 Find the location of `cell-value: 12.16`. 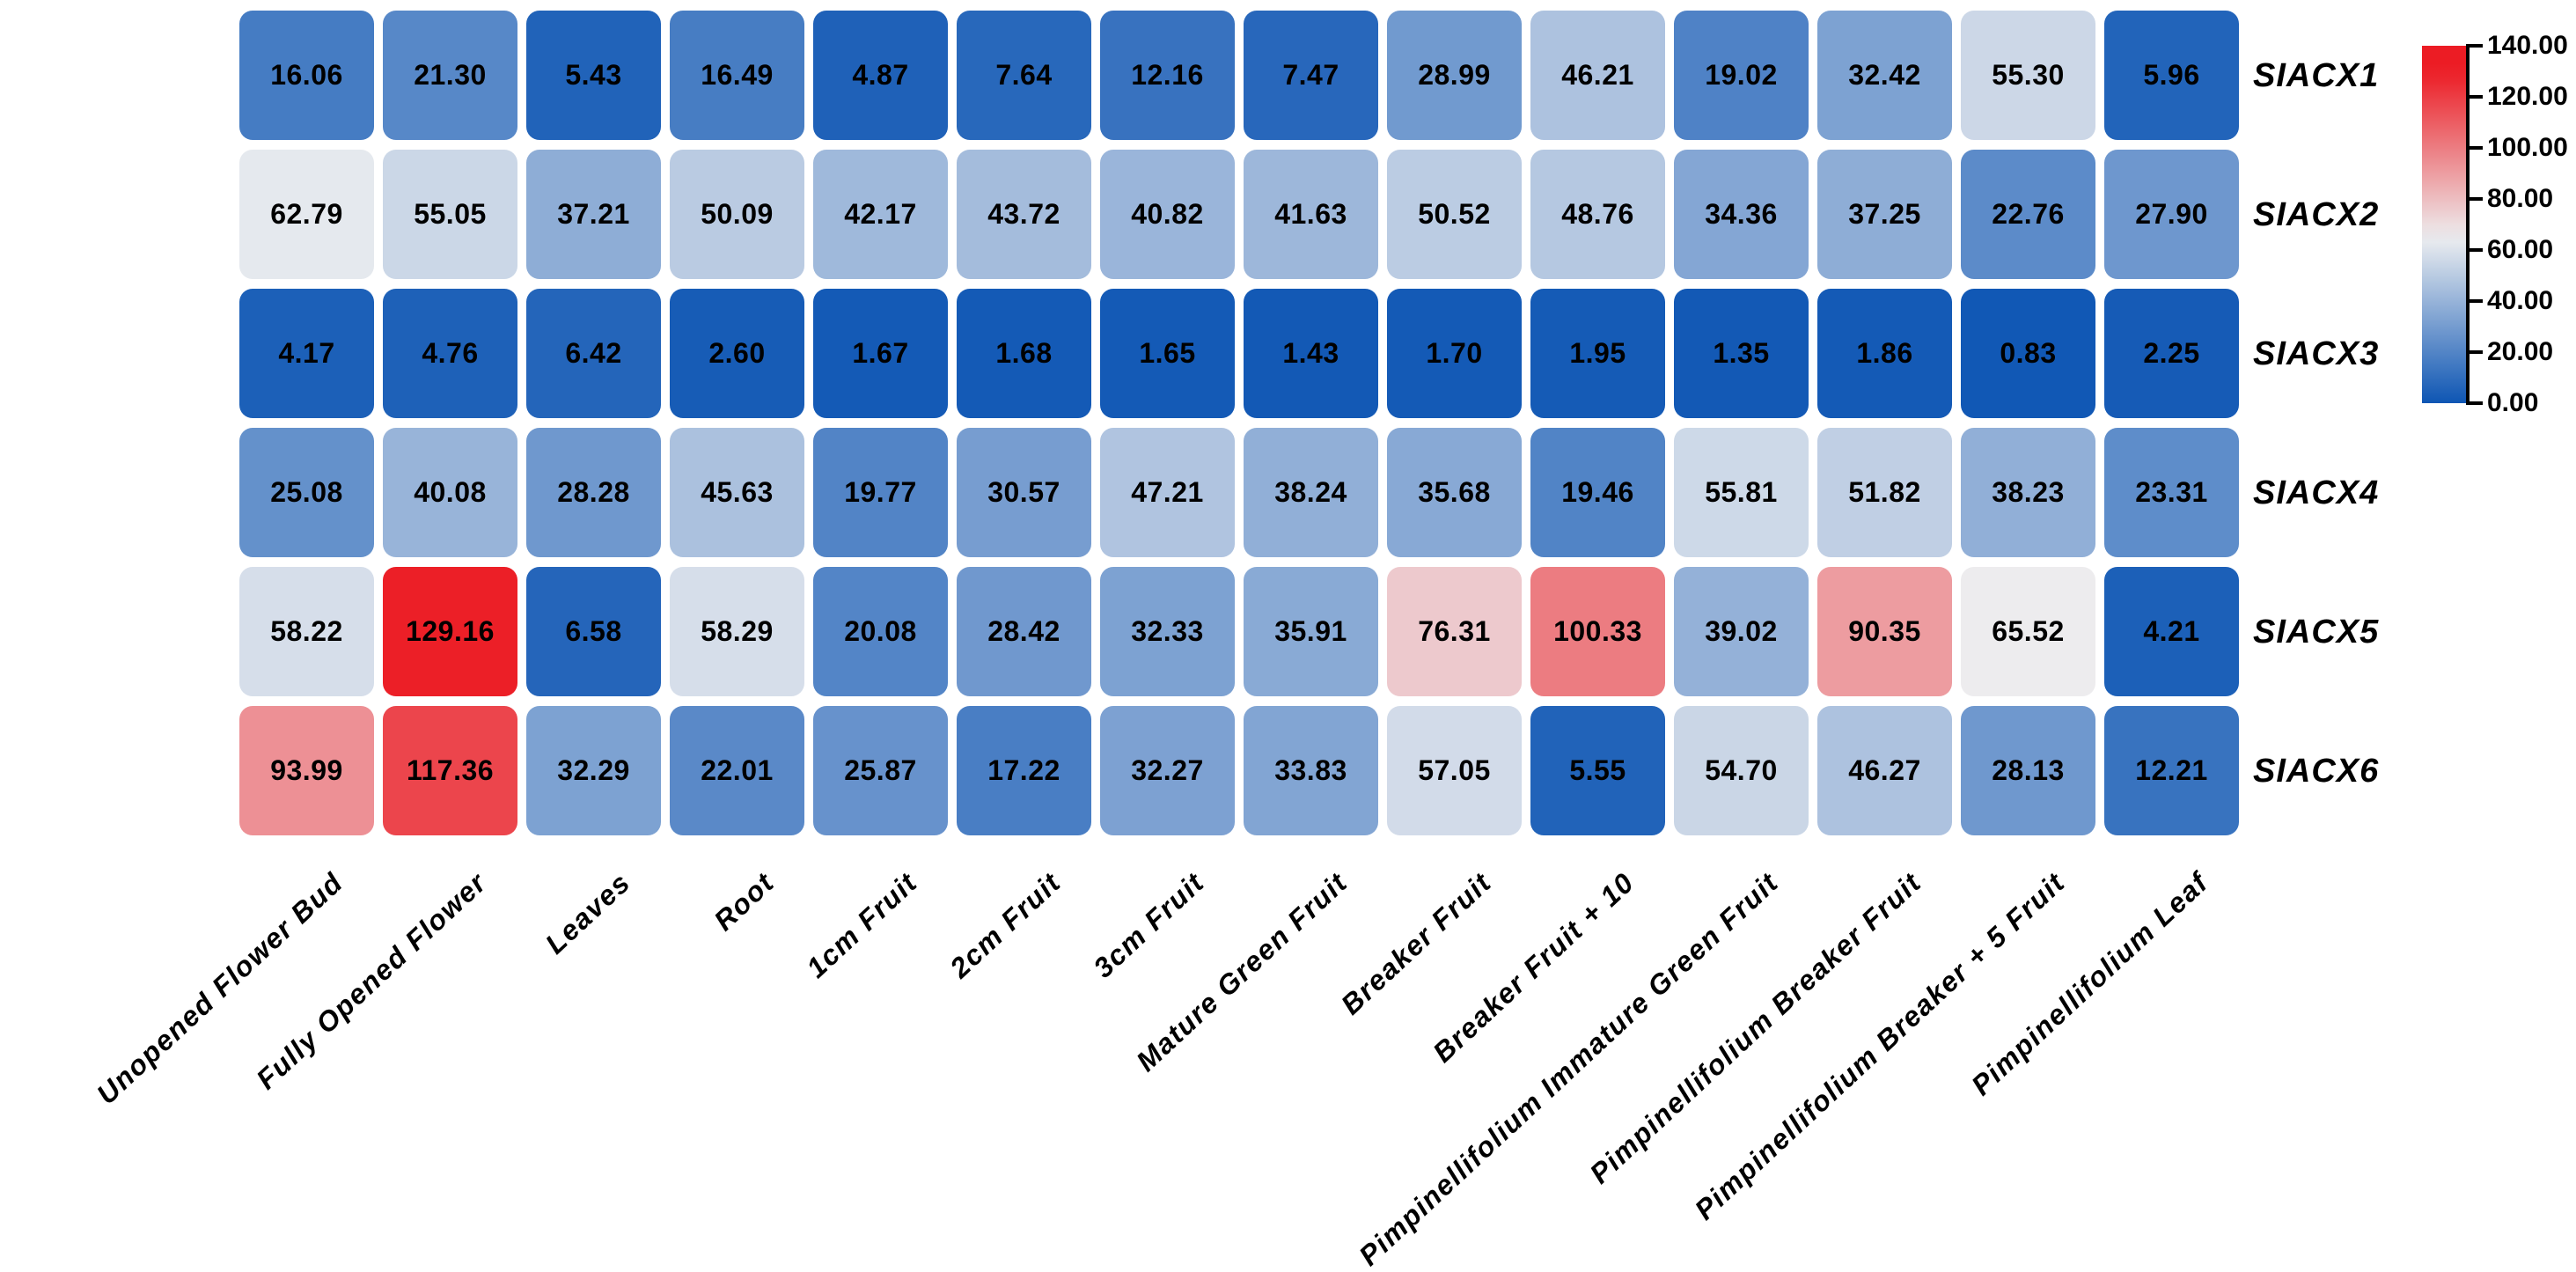

cell-value: 12.16 is located at coordinates (1167, 75).